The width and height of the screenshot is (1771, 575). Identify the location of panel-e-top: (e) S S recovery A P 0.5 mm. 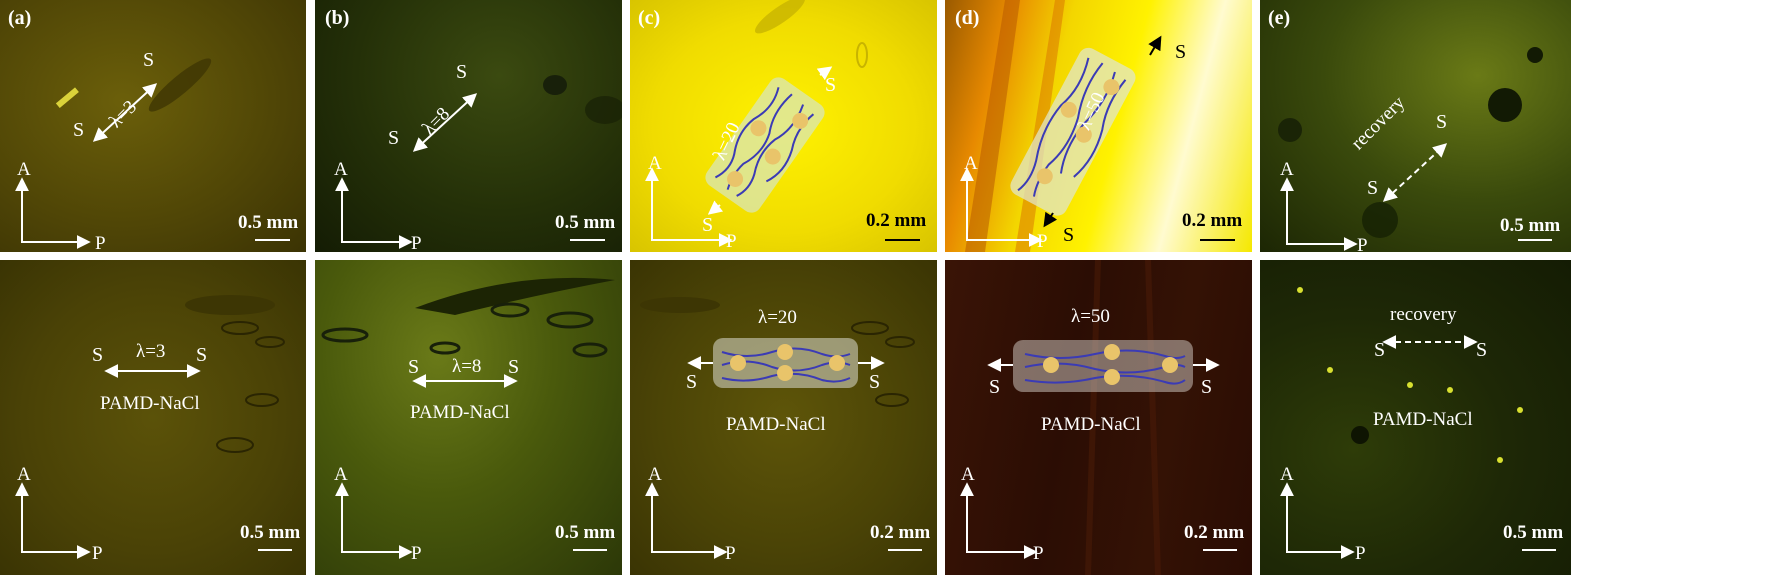
(1415, 126).